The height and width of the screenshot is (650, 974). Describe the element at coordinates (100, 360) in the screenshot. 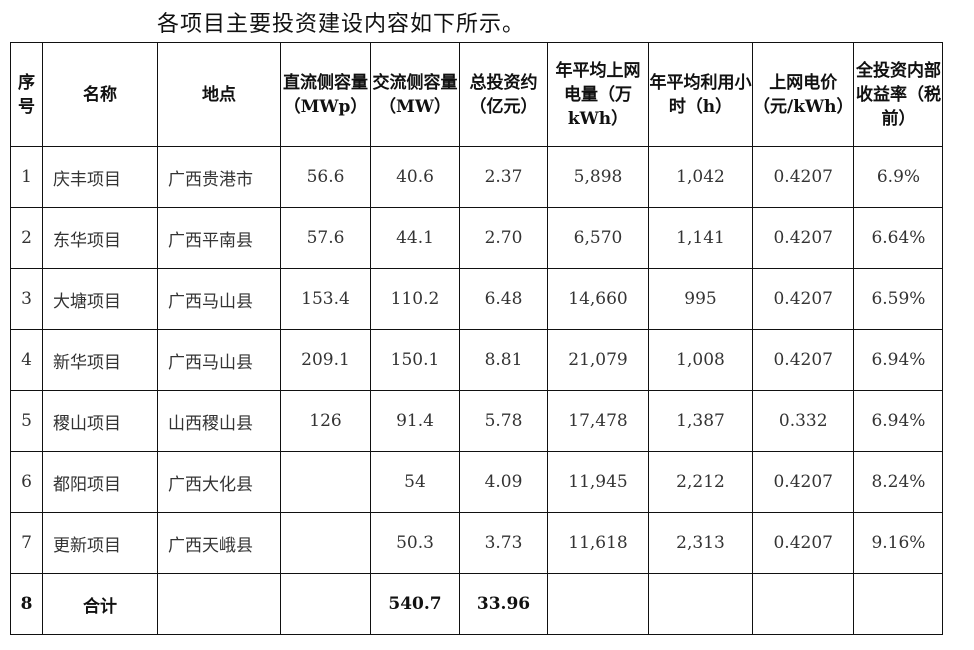

I see `cell-name: 新华项目` at that location.